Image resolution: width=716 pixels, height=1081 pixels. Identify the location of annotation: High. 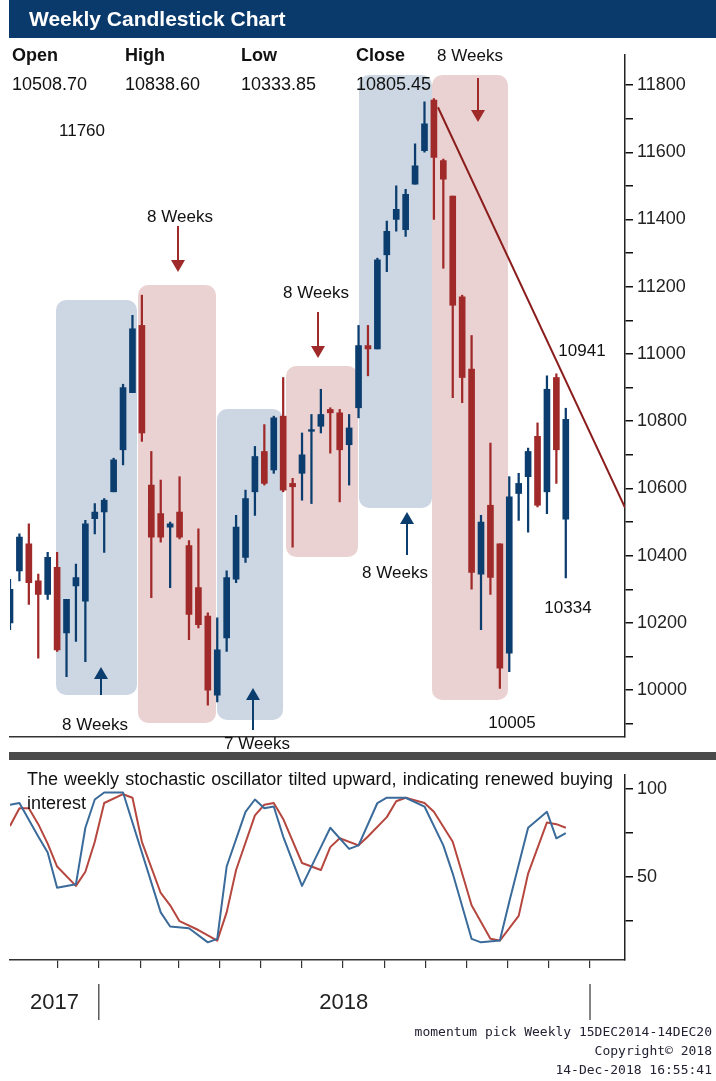
(145, 55).